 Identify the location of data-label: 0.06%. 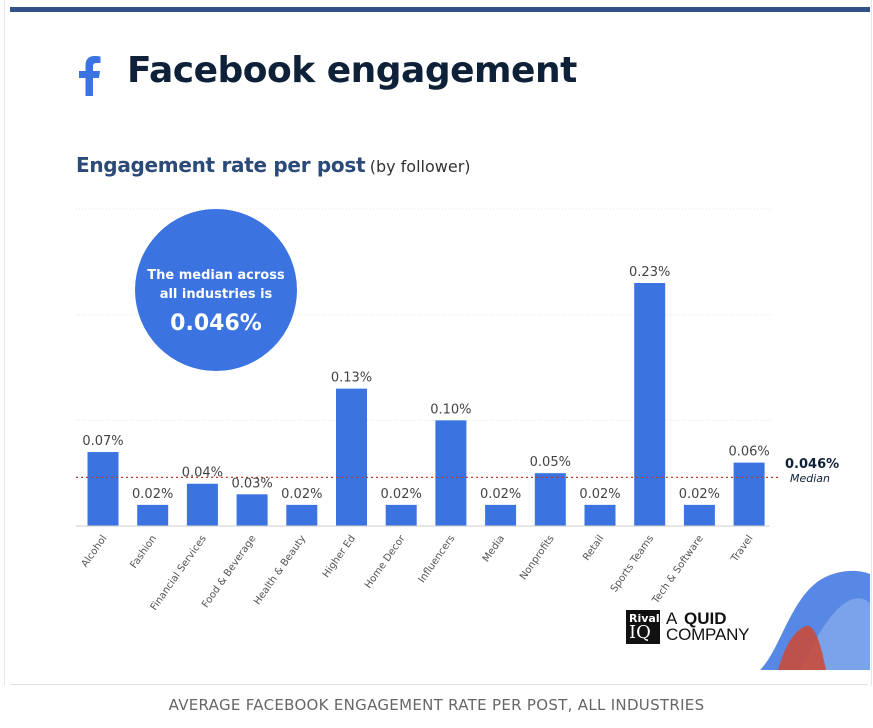
(748, 452).